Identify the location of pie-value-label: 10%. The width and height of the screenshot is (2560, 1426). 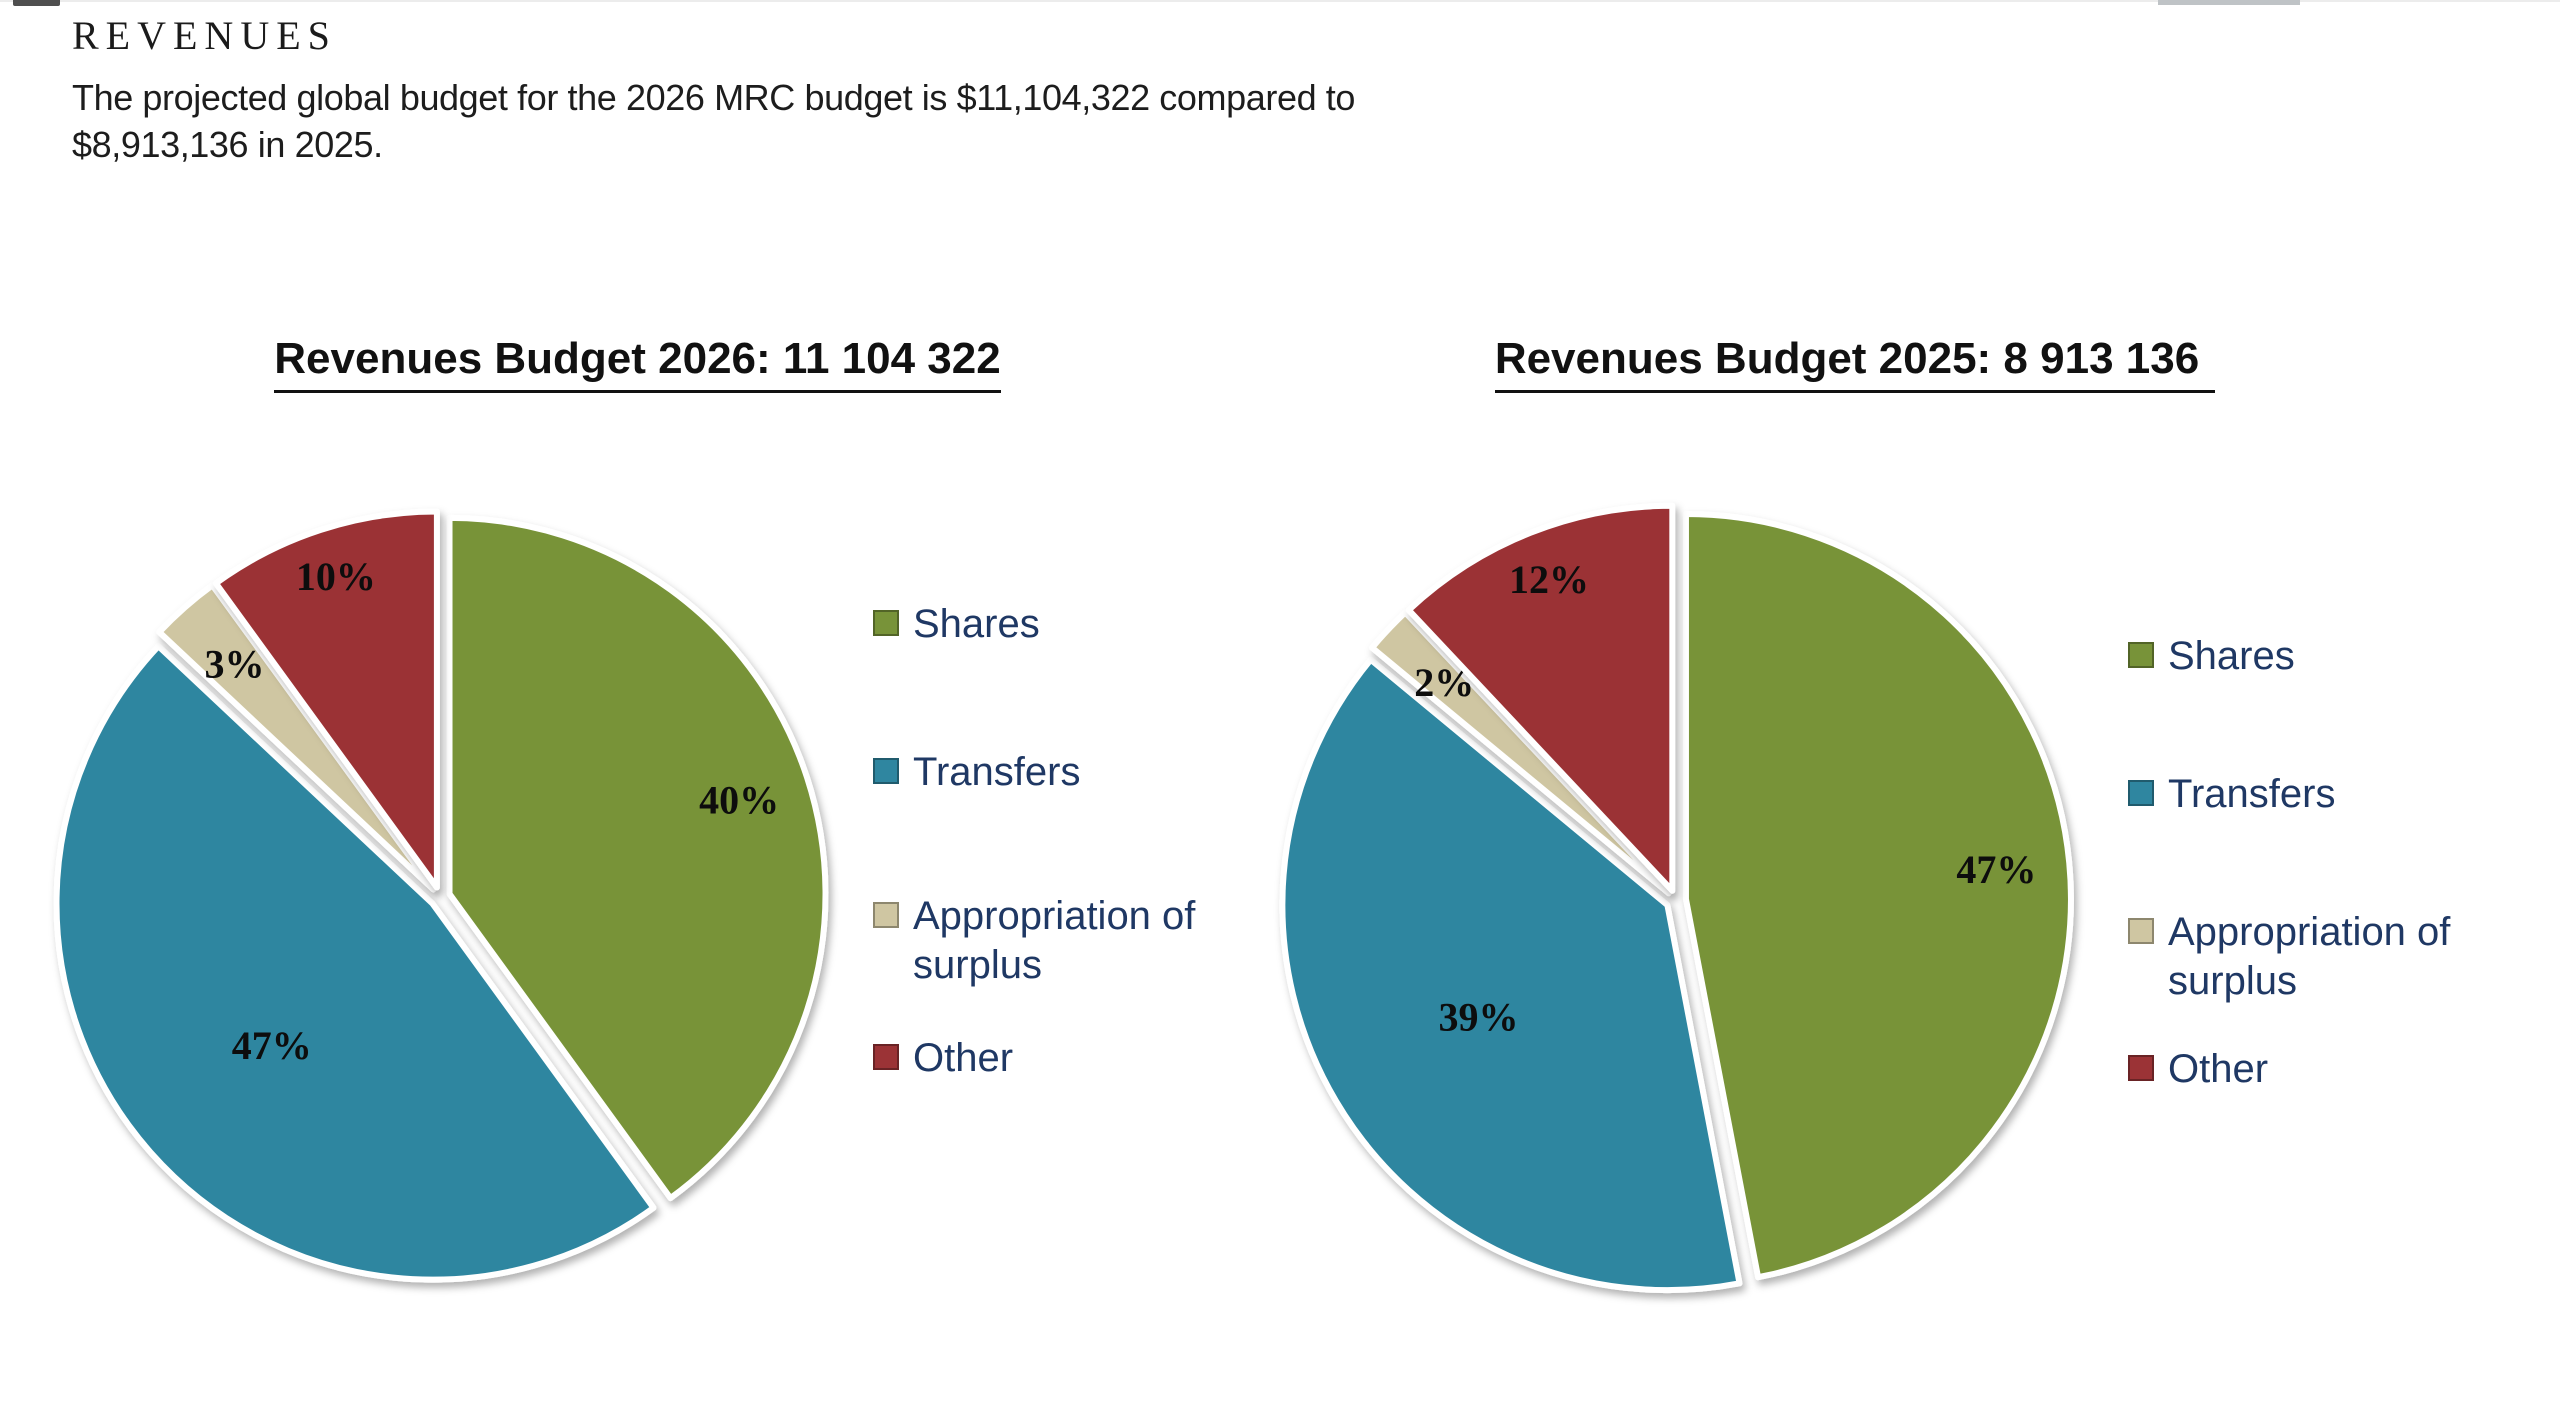
(336, 576).